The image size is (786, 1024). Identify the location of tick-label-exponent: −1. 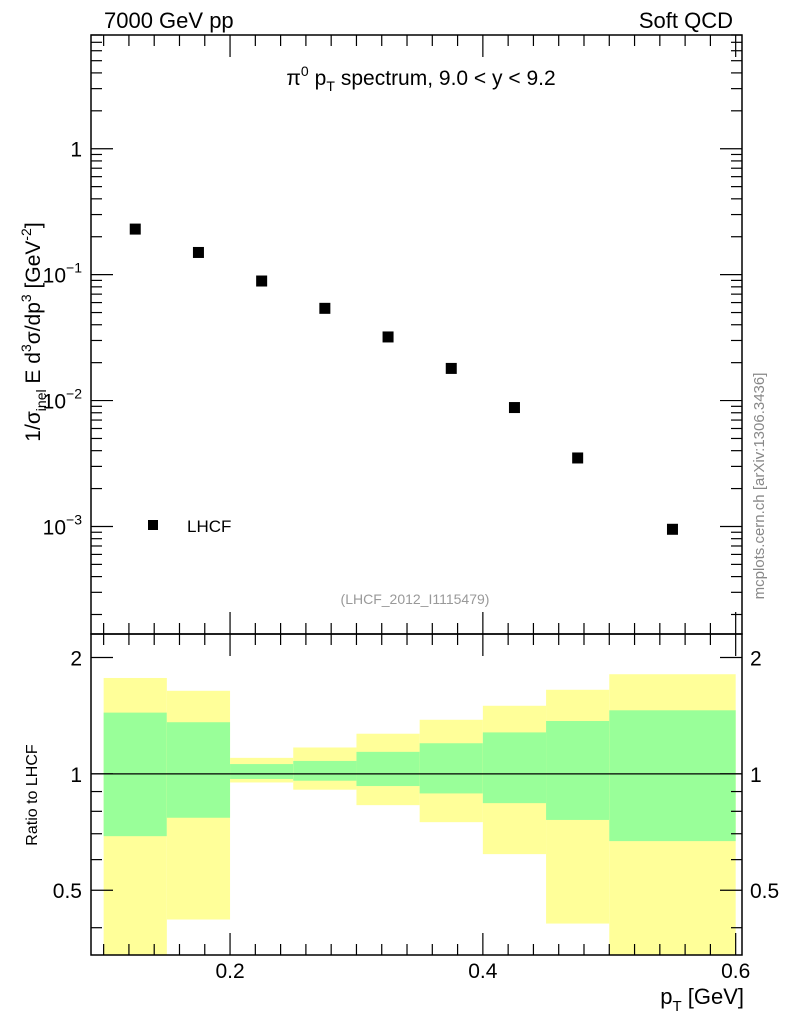
(74, 268).